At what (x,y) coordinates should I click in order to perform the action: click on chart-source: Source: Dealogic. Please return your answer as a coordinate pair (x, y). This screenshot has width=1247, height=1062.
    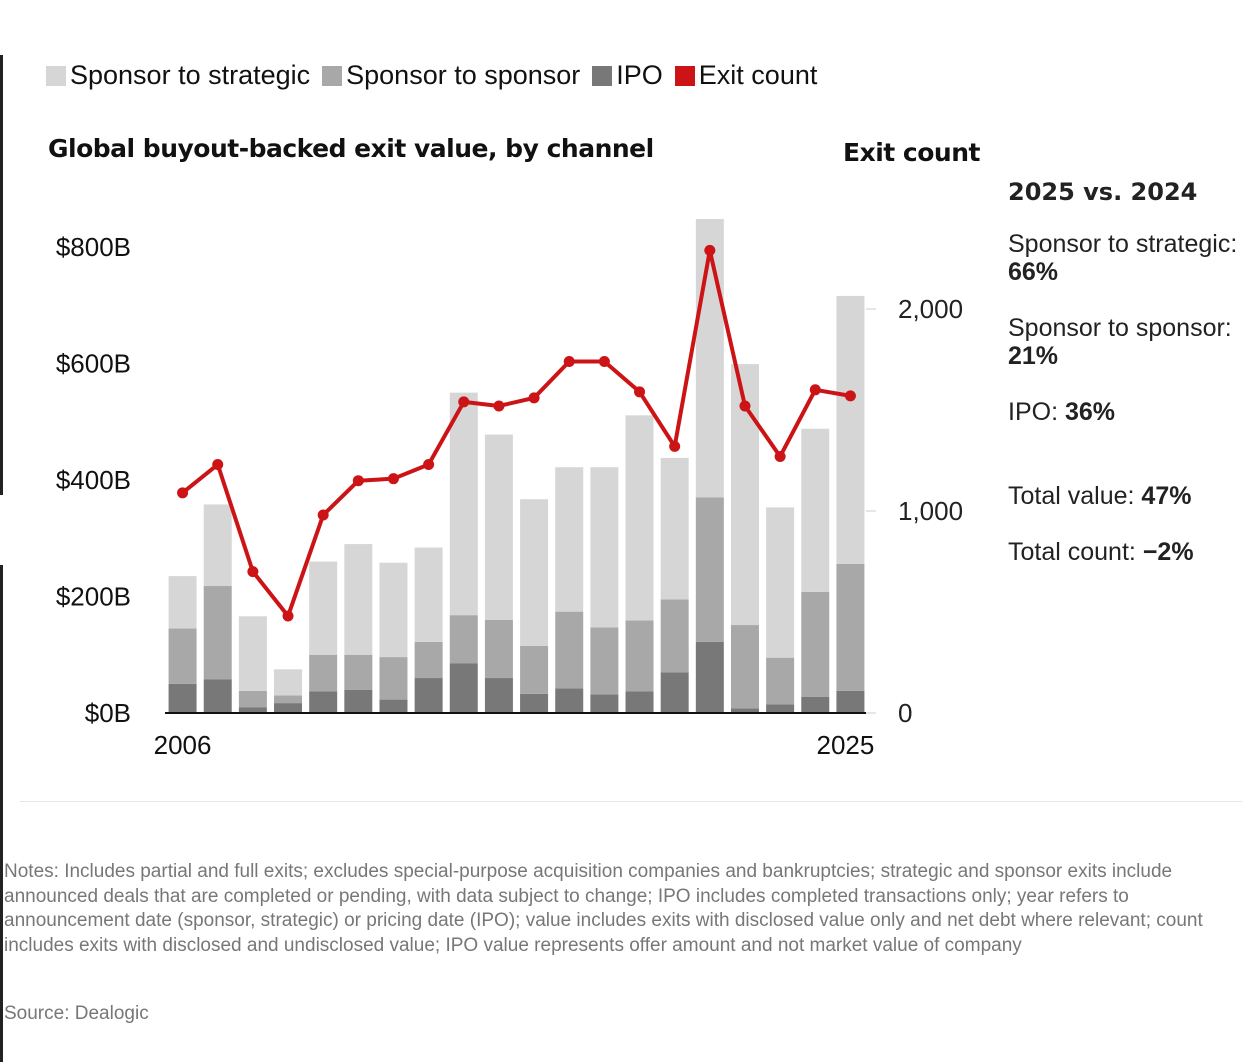
    Looking at the image, I should click on (76, 1013).